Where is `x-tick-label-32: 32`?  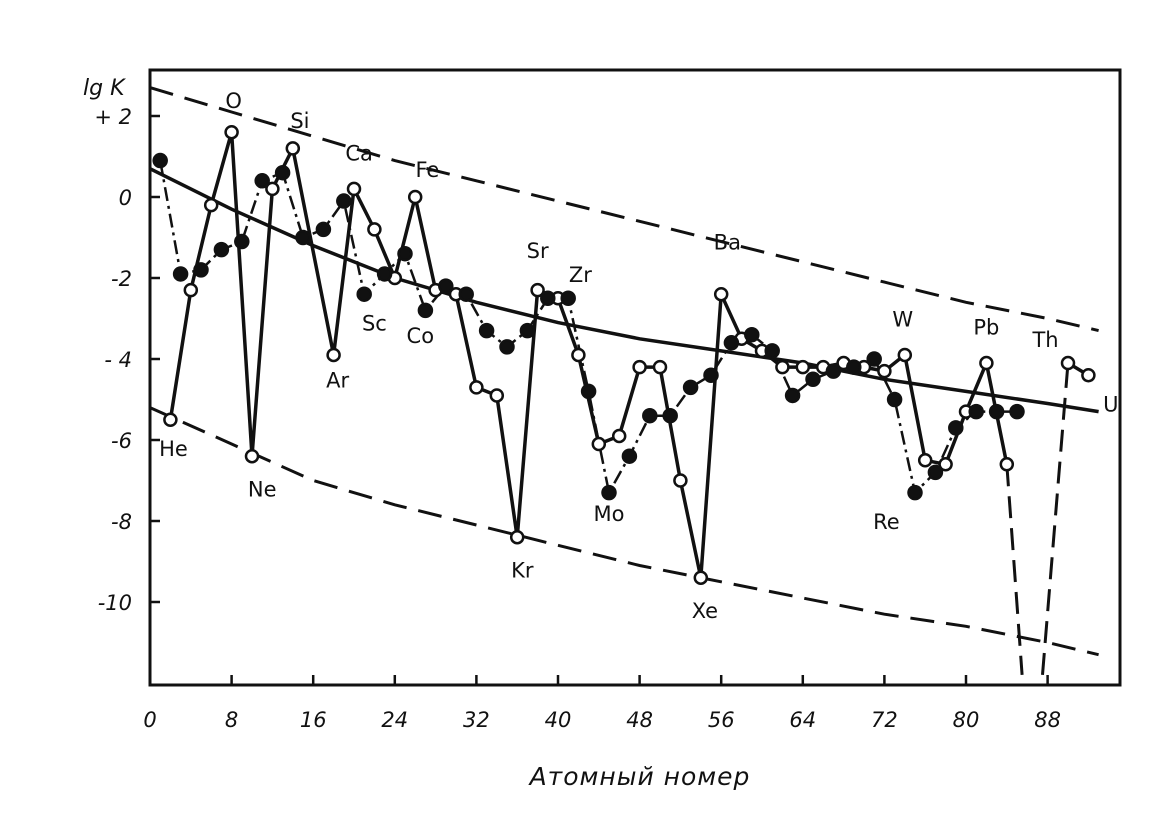
x-tick-label-32: 32 is located at coordinates (476, 720).